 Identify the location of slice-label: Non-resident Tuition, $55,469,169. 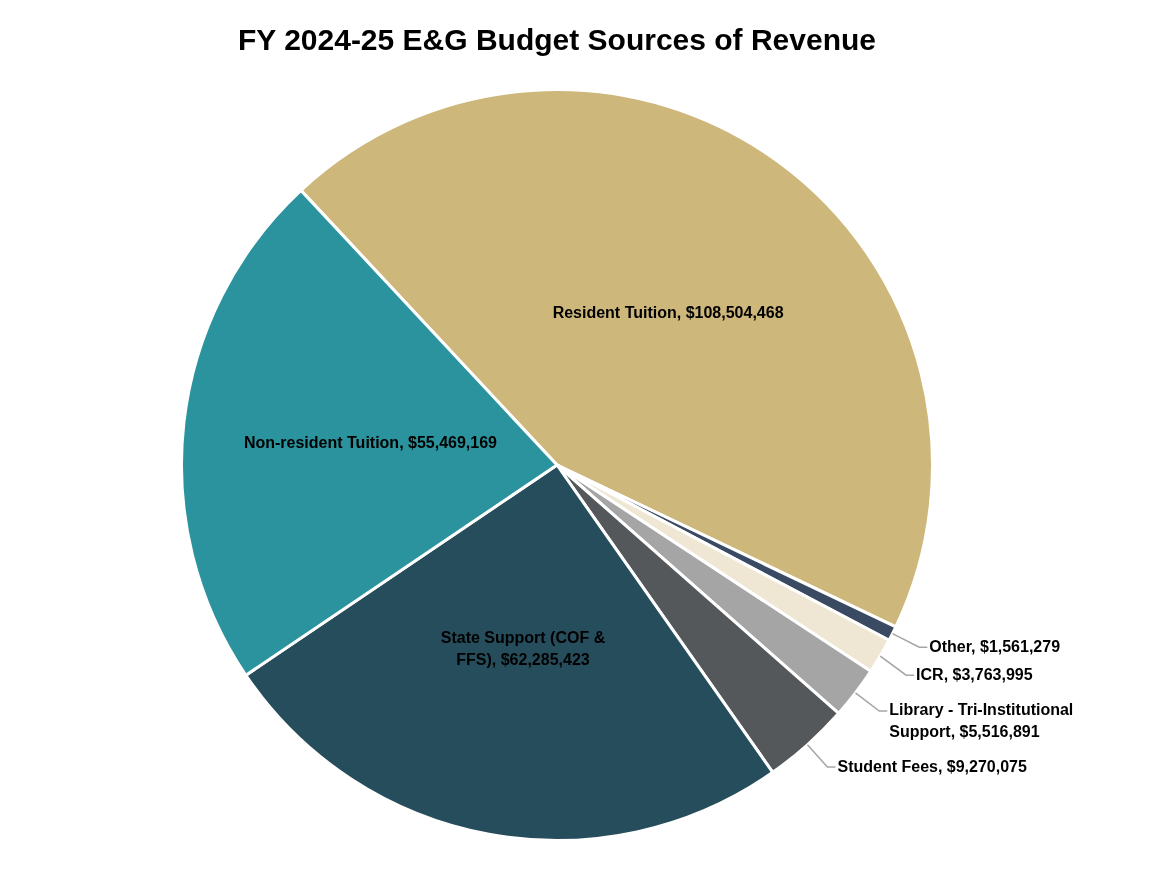
(370, 443).